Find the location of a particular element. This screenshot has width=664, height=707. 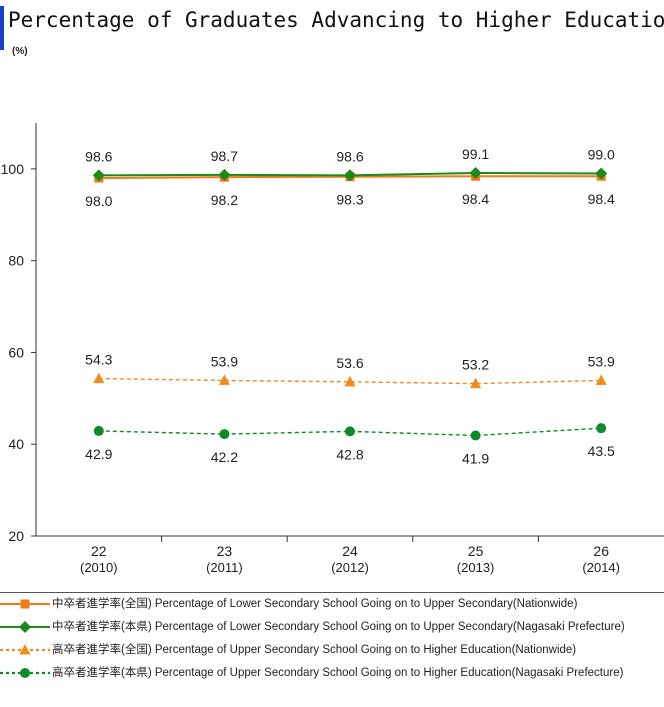

series-1-data-label: 99.1 is located at coordinates (475, 154).